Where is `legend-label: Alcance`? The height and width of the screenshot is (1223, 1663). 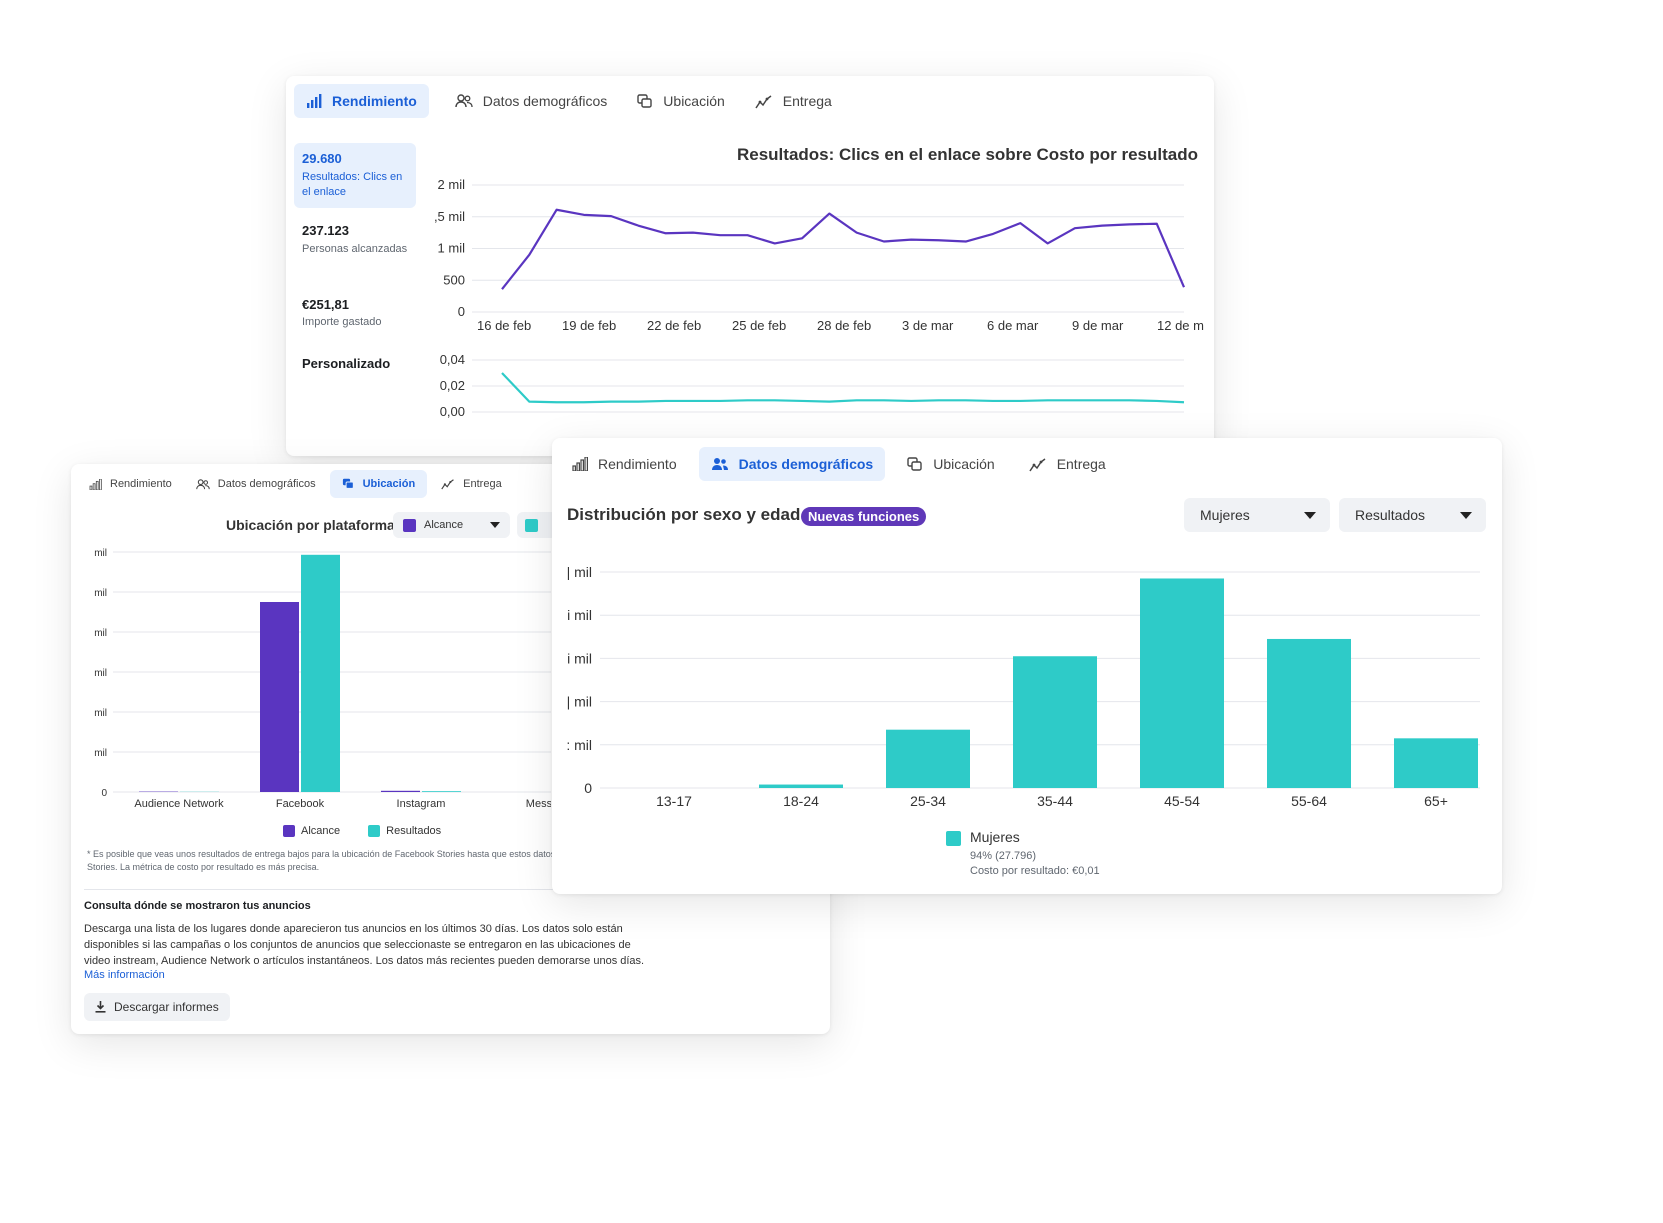 legend-label: Alcance is located at coordinates (321, 831).